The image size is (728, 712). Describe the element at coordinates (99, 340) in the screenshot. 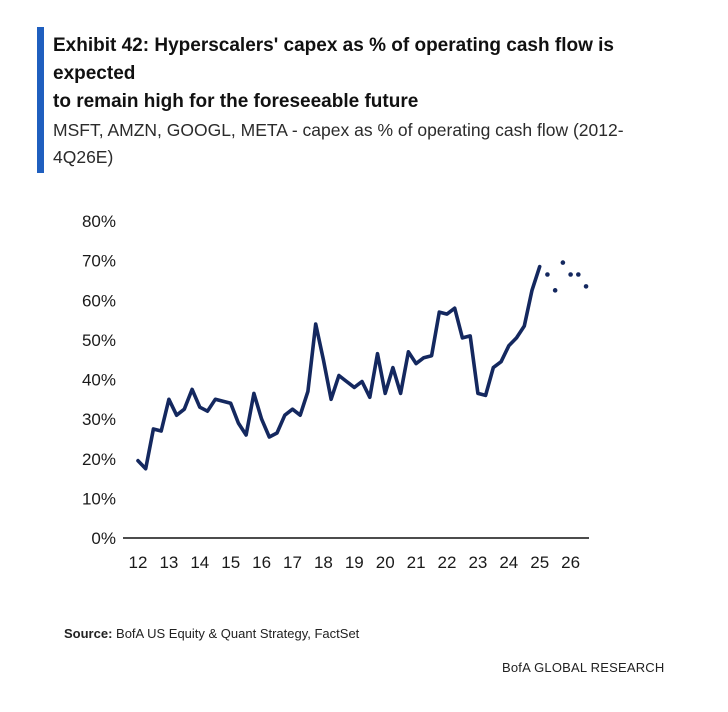

I see `y-tick-label: 50%` at that location.